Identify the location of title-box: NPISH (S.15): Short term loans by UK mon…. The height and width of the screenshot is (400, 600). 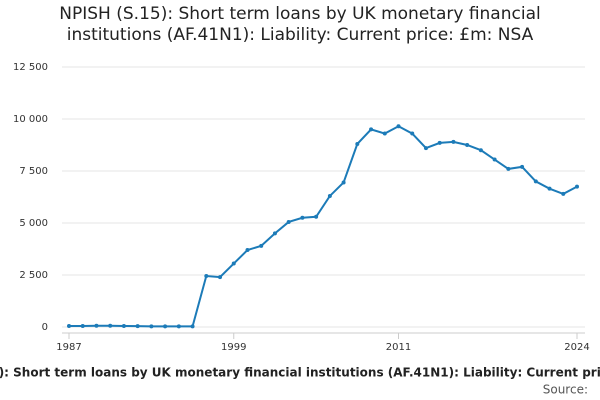
(300, 24).